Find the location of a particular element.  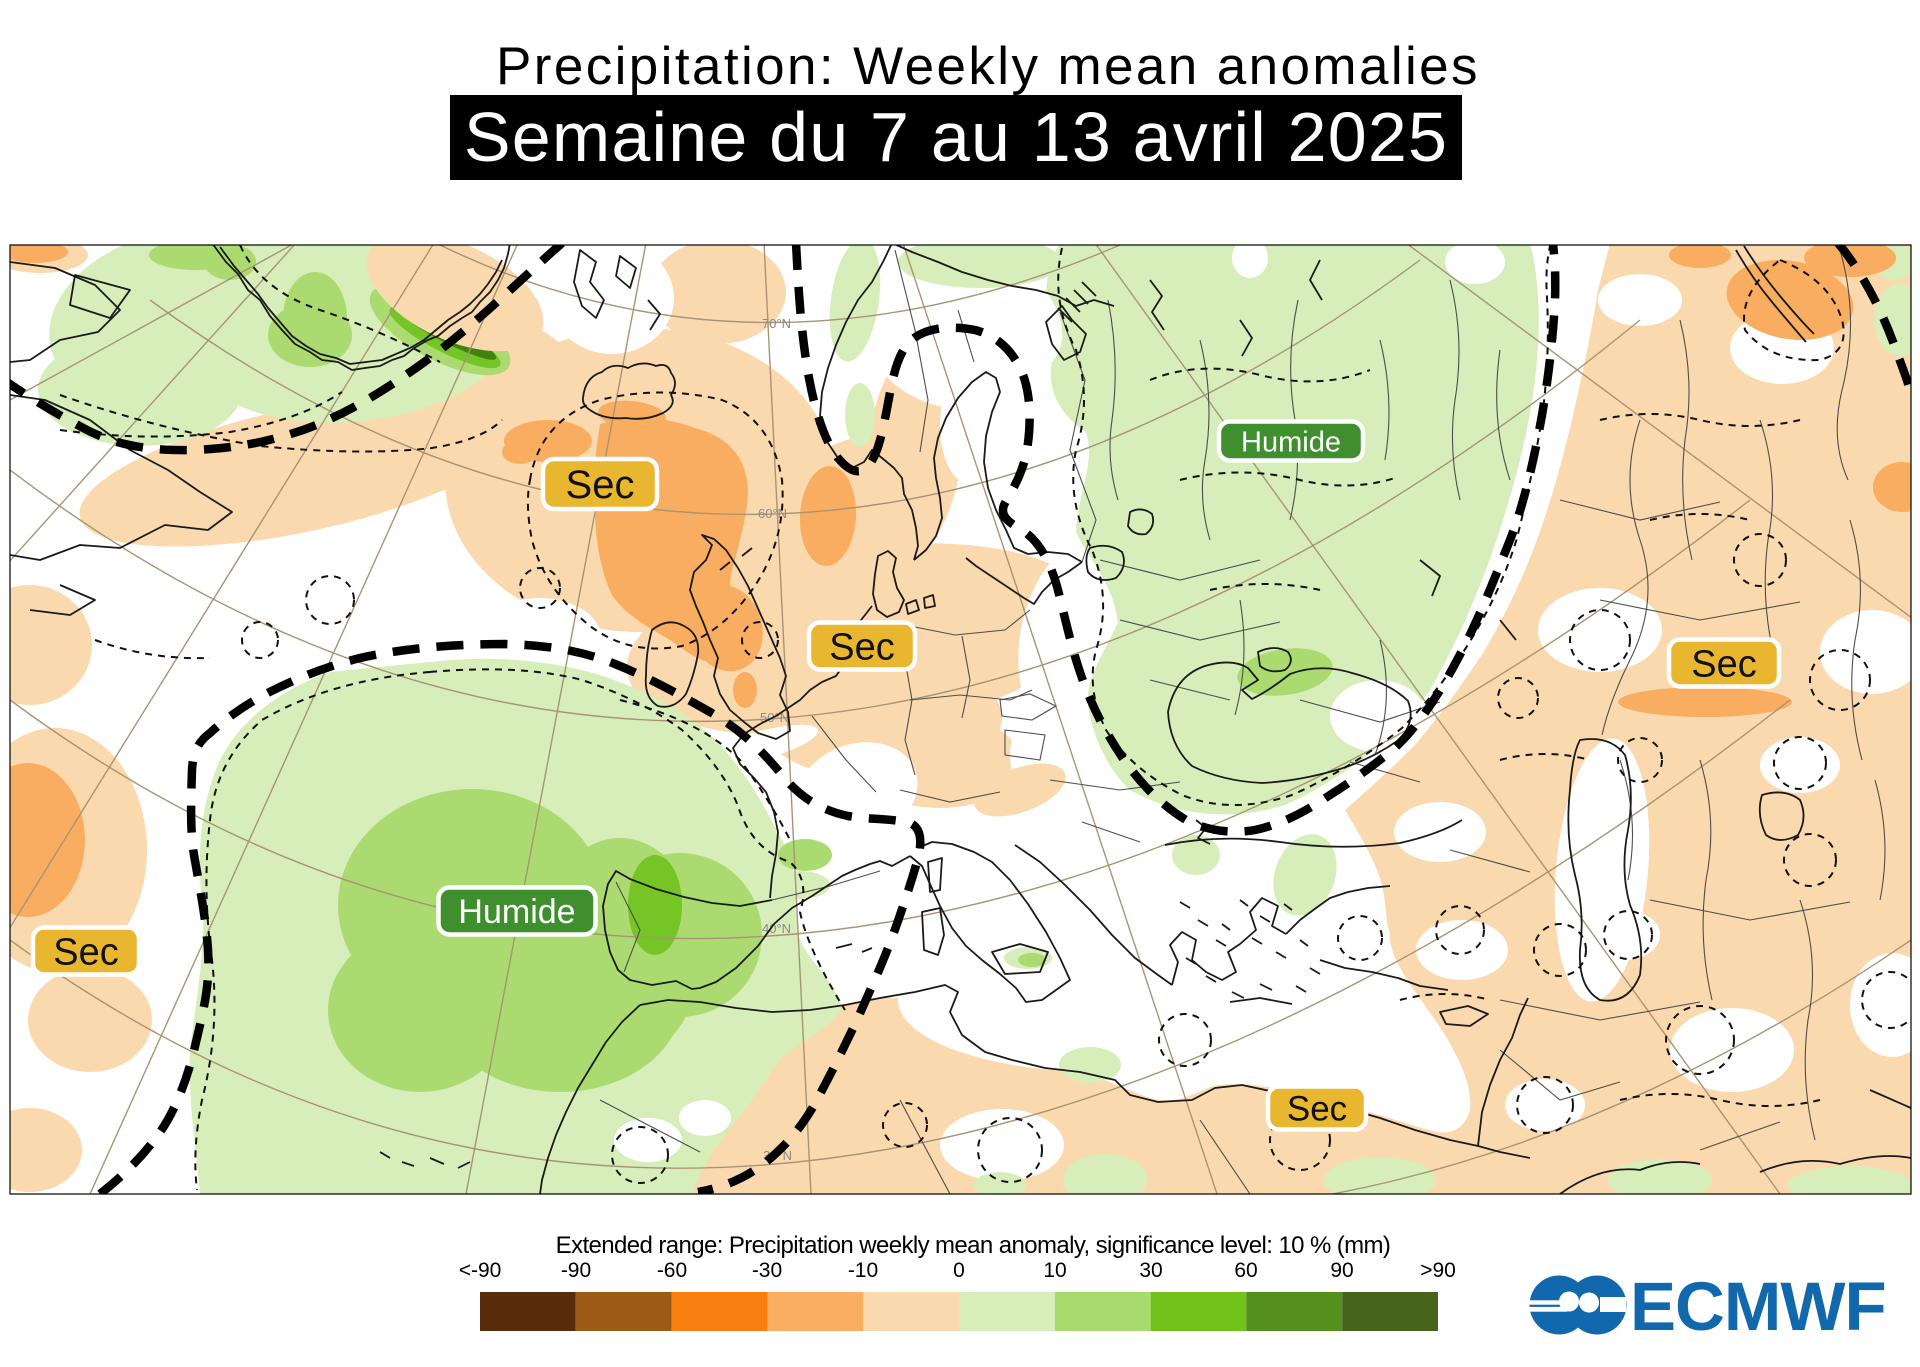

svg-text: 60°N is located at coordinates (772, 513).